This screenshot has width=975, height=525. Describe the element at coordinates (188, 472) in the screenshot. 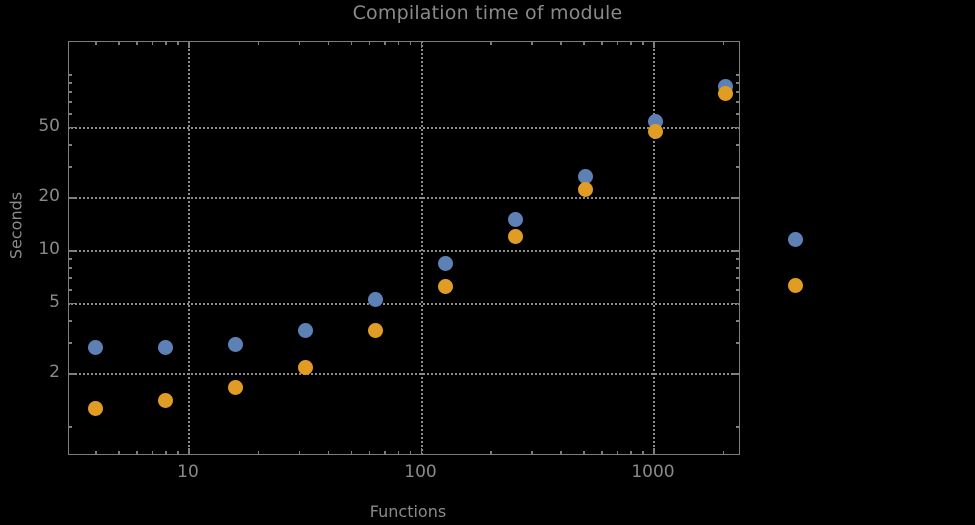

I see `x-tick-label: 10` at that location.